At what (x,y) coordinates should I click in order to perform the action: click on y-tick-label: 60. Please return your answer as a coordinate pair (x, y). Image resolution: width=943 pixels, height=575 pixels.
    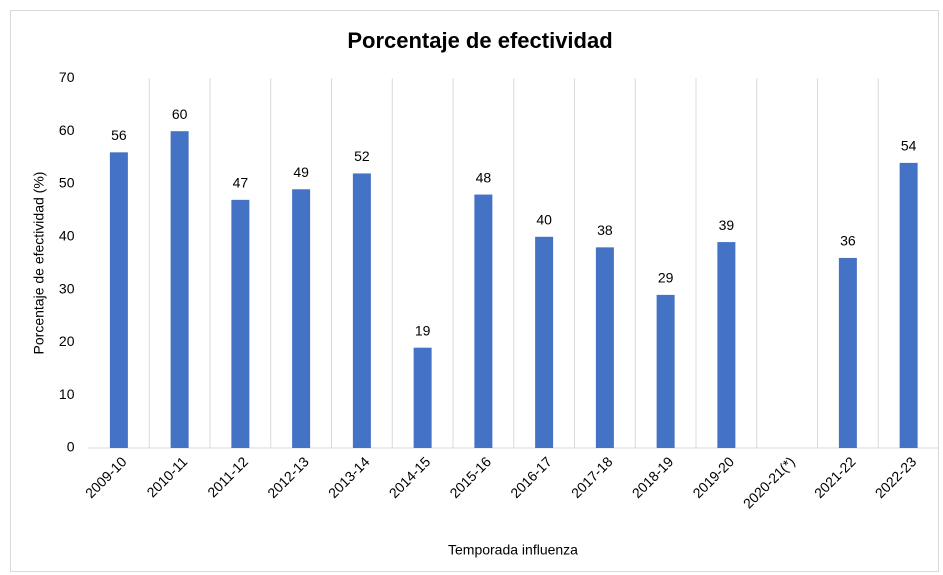
    Looking at the image, I should click on (67, 130).